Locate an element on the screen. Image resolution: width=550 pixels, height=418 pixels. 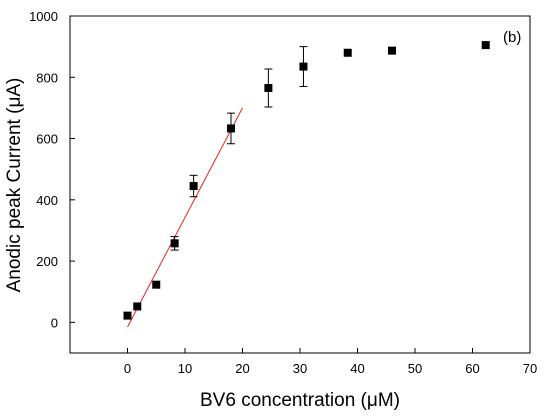
x-axis-title: BV6 concentration (μM) is located at coordinates (300, 400).